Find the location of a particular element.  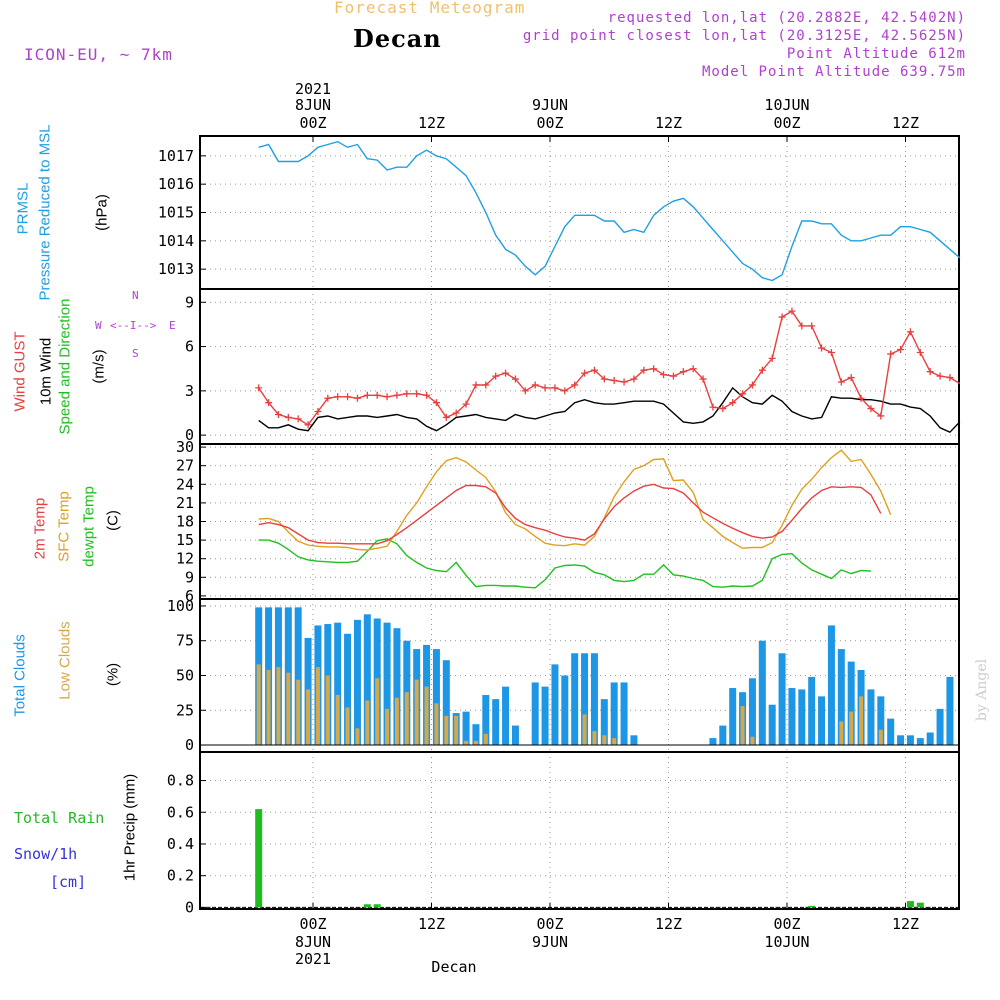

snow-label: Snow/1h is located at coordinates (46, 854).